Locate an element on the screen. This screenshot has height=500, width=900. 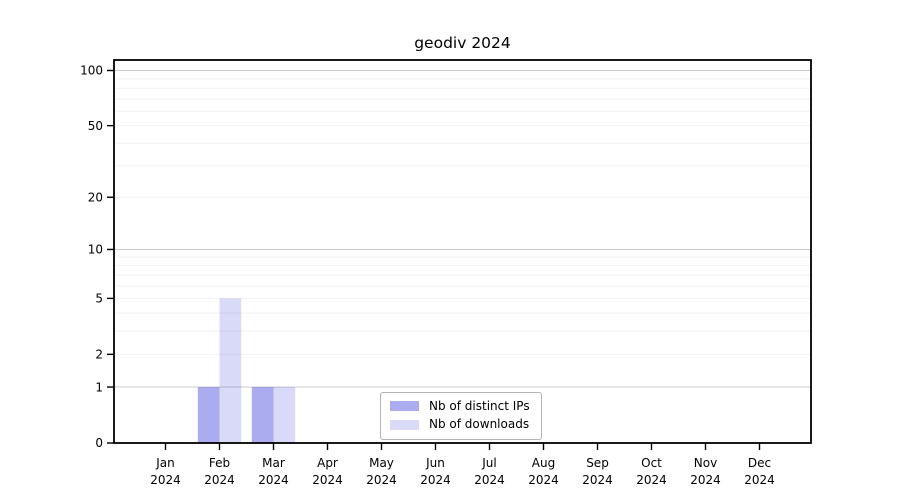
legend-label-downloads: Nb of downloads is located at coordinates (479, 424).